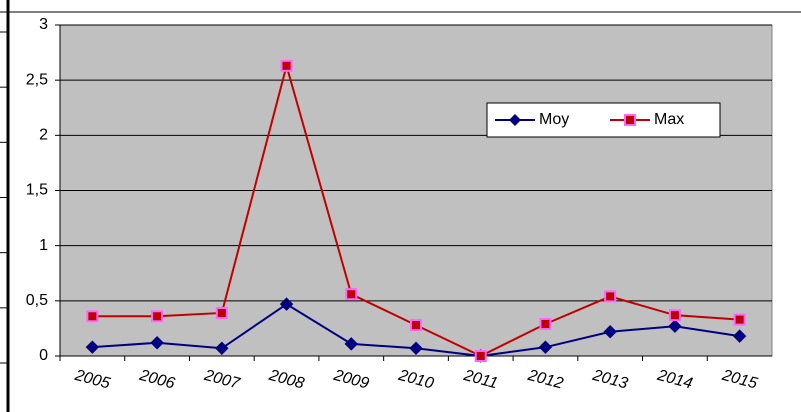  I want to click on y-tick-label: 2,5, so click(37, 79).